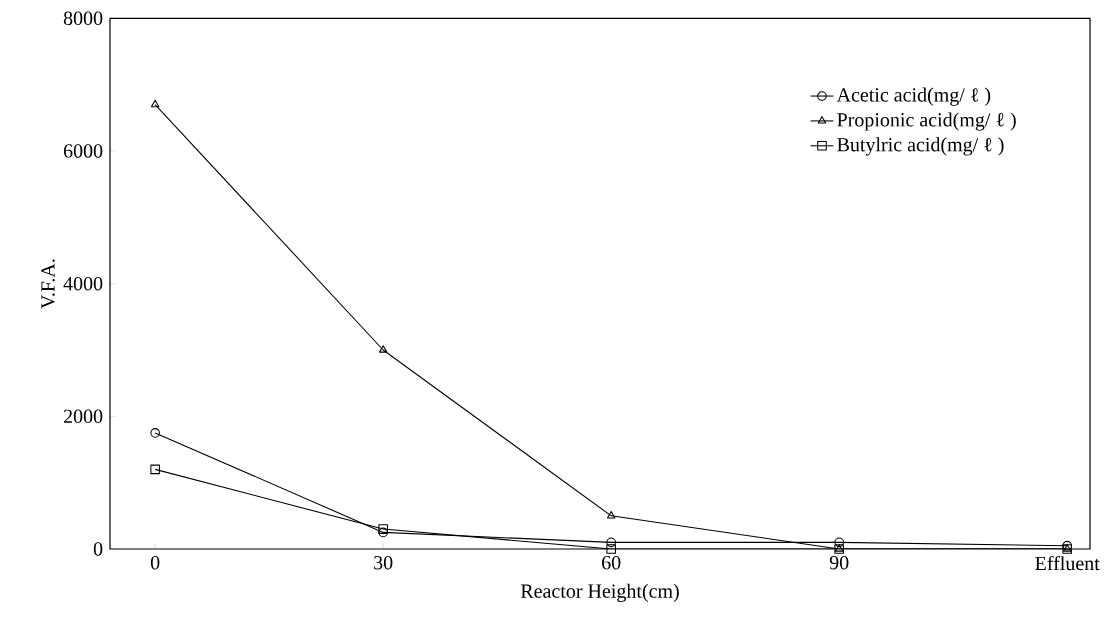 This screenshot has width=1113, height=620. What do you see at coordinates (383, 562) in the screenshot?
I see `x-tick-label: 30` at bounding box center [383, 562].